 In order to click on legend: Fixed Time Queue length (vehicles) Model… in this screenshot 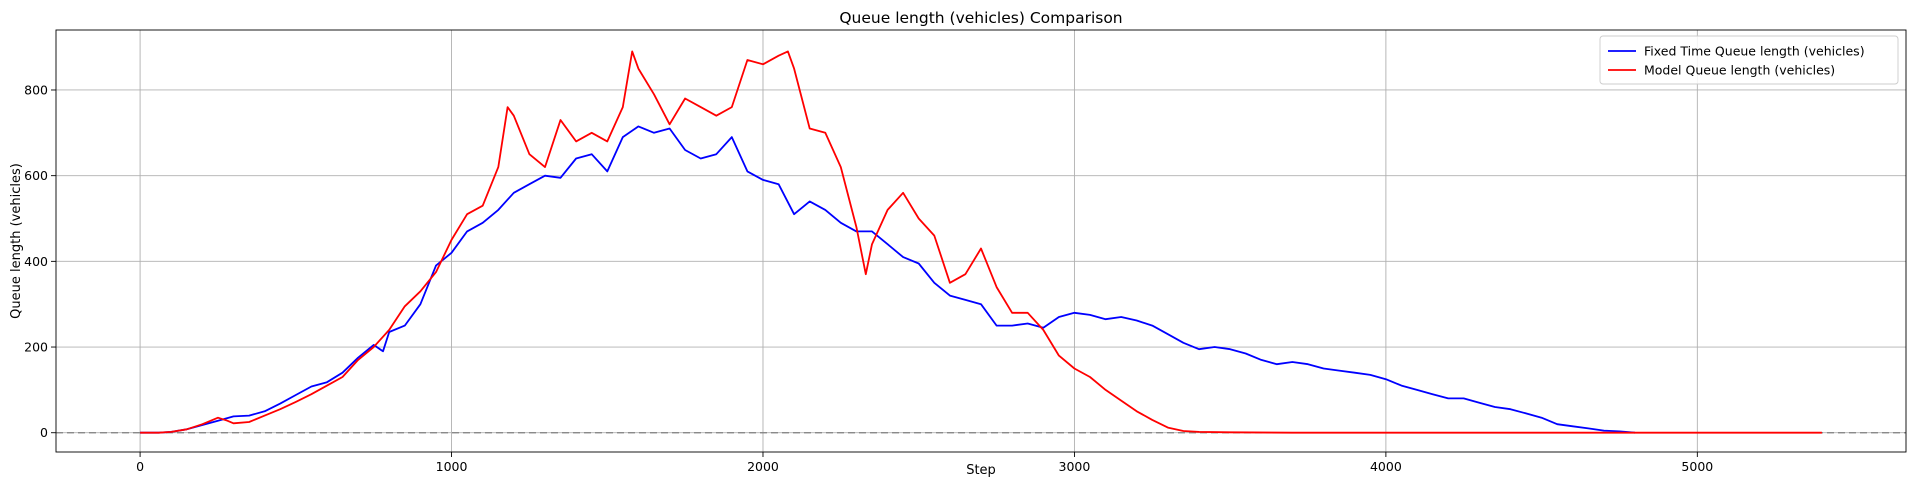, I will do `click(1749, 60)`.